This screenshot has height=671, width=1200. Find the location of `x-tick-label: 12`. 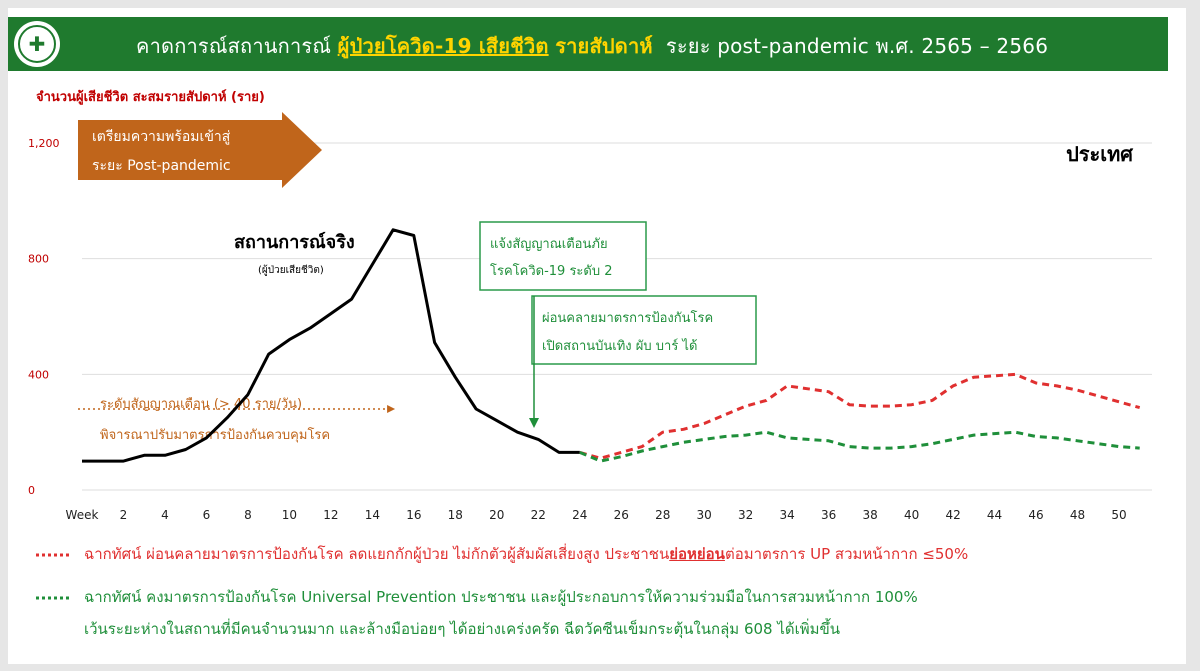

x-tick-label: 12 is located at coordinates (330, 515).